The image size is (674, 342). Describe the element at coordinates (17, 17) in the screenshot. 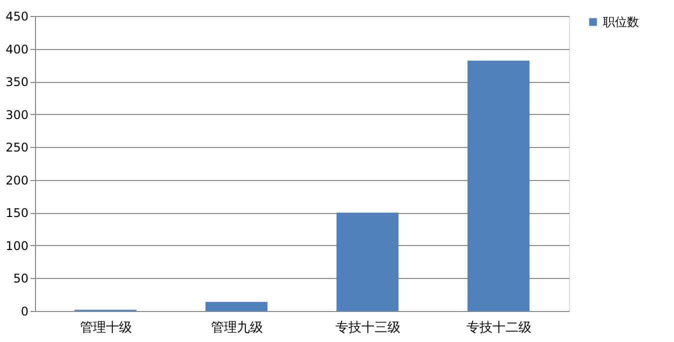

I see `y-tick-label: 450` at that location.